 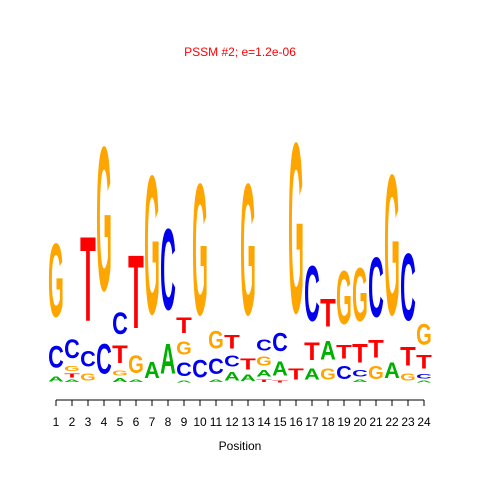 I want to click on x-tick-label: 19, so click(x=344, y=422).